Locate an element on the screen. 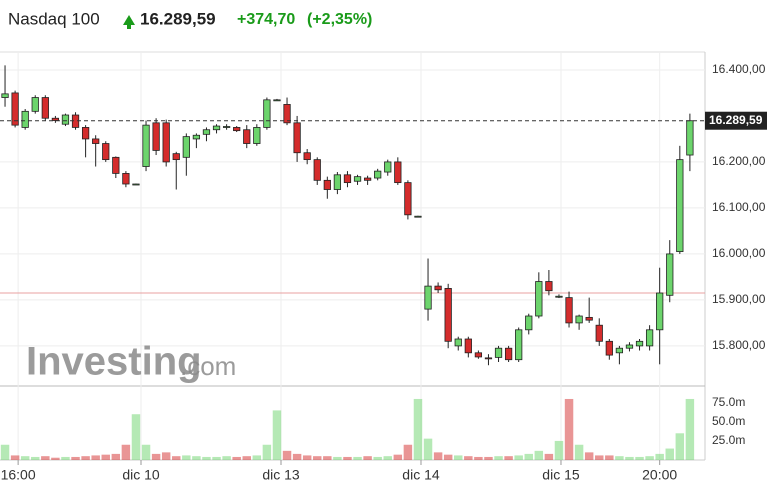  y-tick-label: 16.200,00 is located at coordinates (739, 161).